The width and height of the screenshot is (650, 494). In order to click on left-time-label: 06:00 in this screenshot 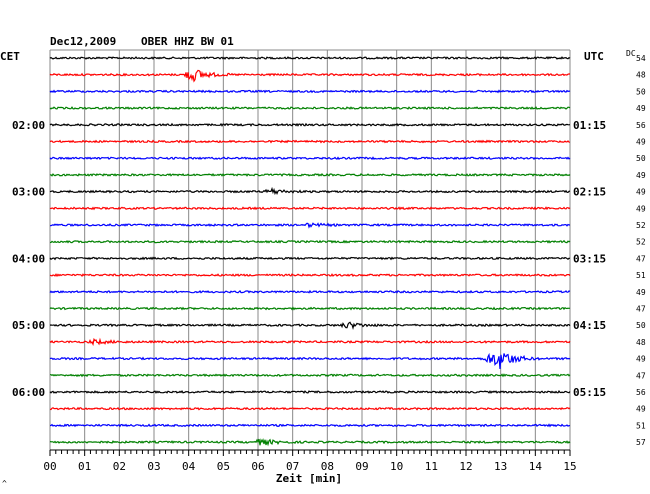, I will do `click(28, 392)`.